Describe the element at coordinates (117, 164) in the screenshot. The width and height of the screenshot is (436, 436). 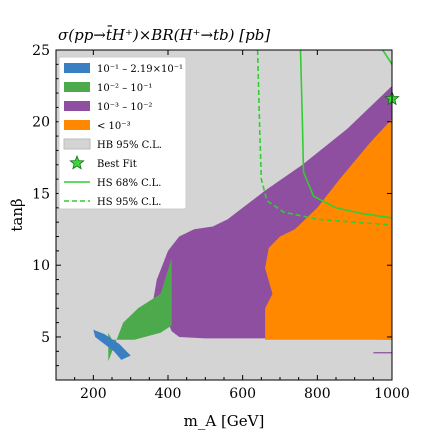
I see `legend-label: Best Fit` at that location.